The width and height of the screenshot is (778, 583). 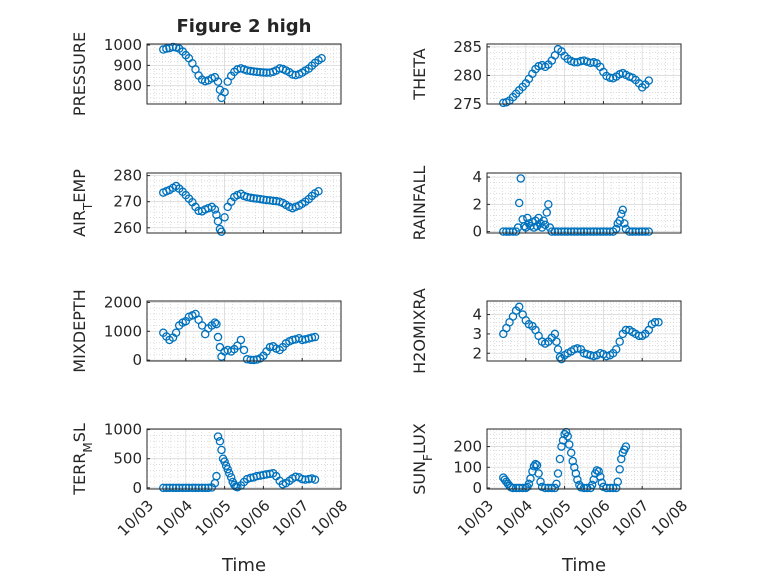 What do you see at coordinates (467, 47) in the screenshot?
I see `y-tick-label: 285` at bounding box center [467, 47].